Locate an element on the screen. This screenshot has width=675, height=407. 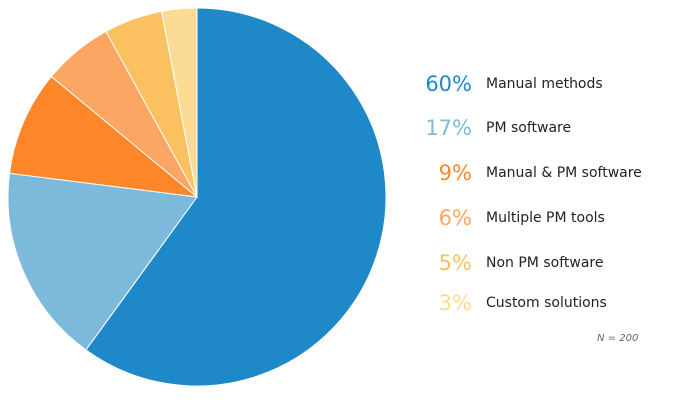
legend-item-custom-solutions: 3% Custom solutions is located at coordinates (540, 303).